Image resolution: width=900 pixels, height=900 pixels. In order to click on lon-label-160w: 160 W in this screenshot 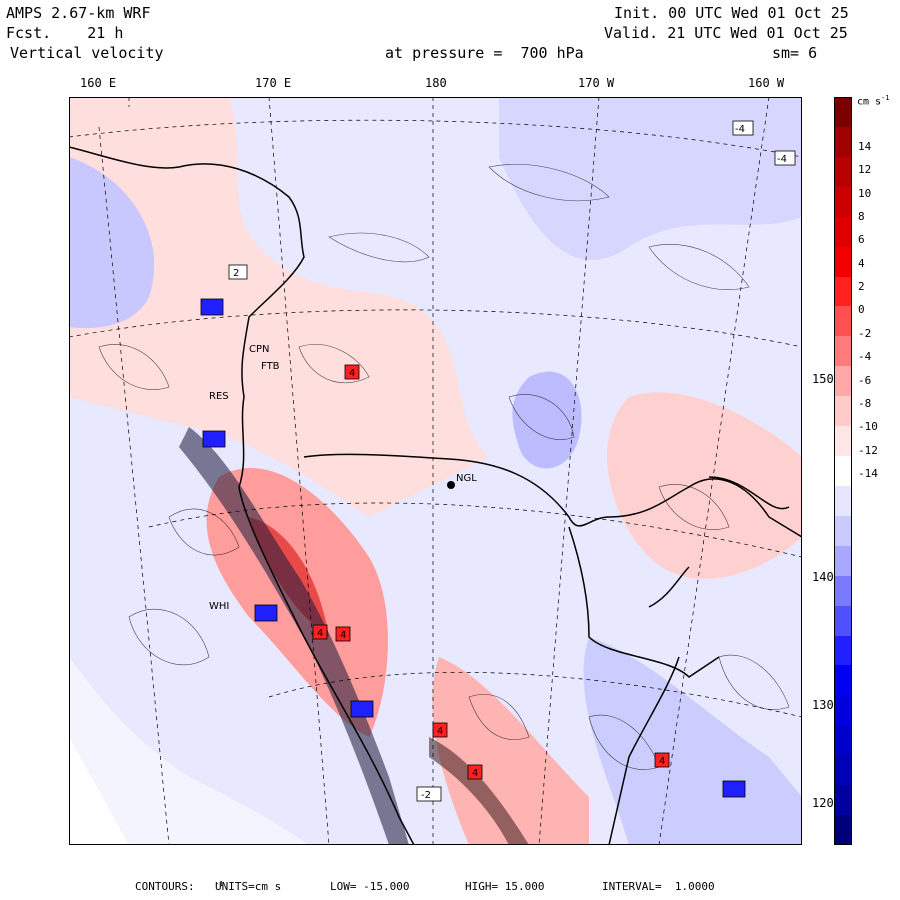, I will do `click(766, 83)`.